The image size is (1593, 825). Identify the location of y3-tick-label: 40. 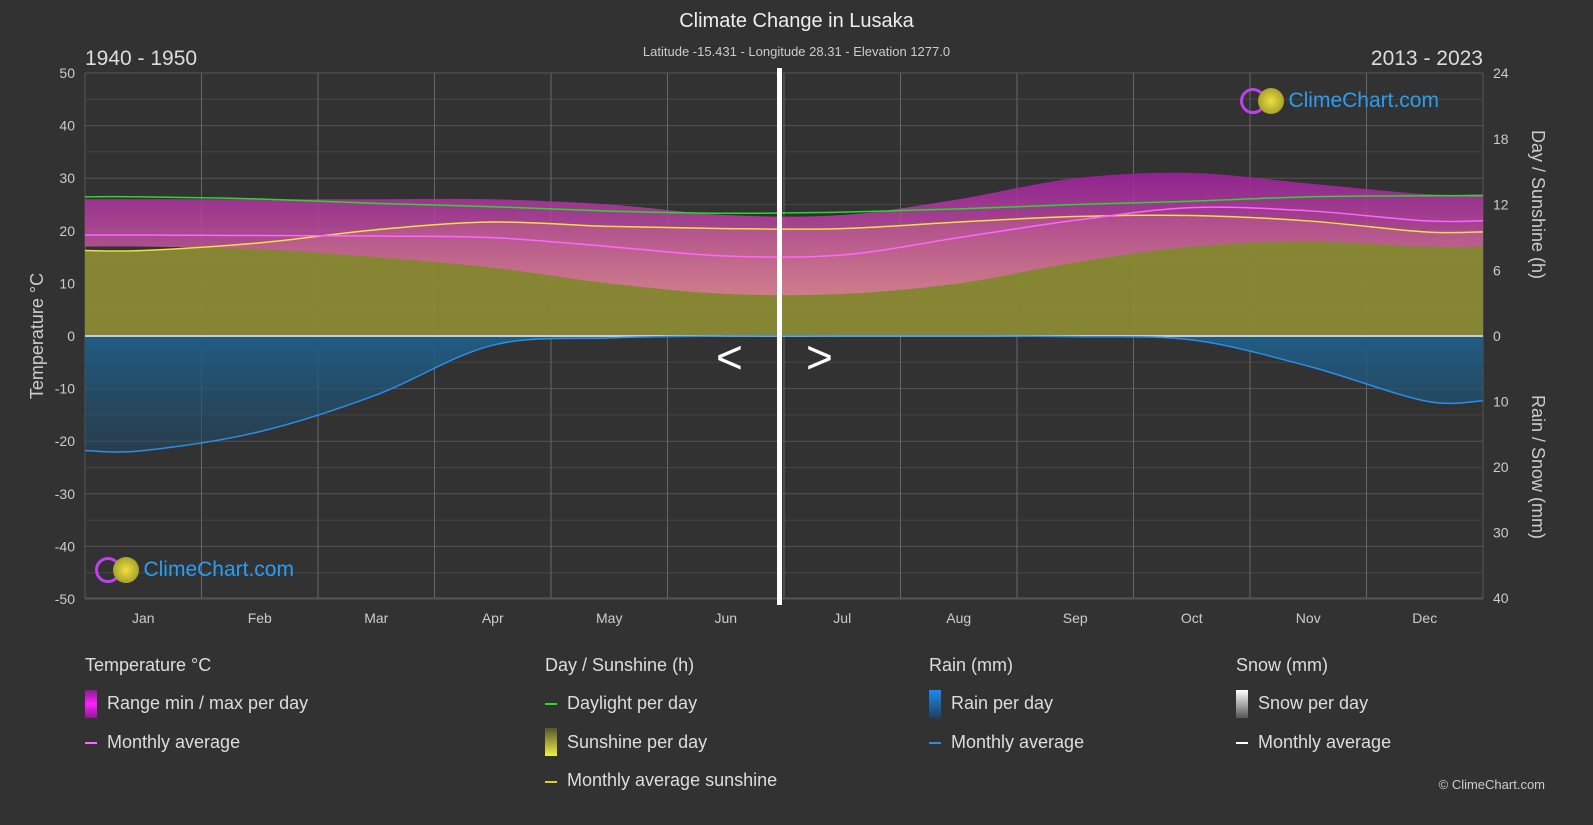
(1501, 598).